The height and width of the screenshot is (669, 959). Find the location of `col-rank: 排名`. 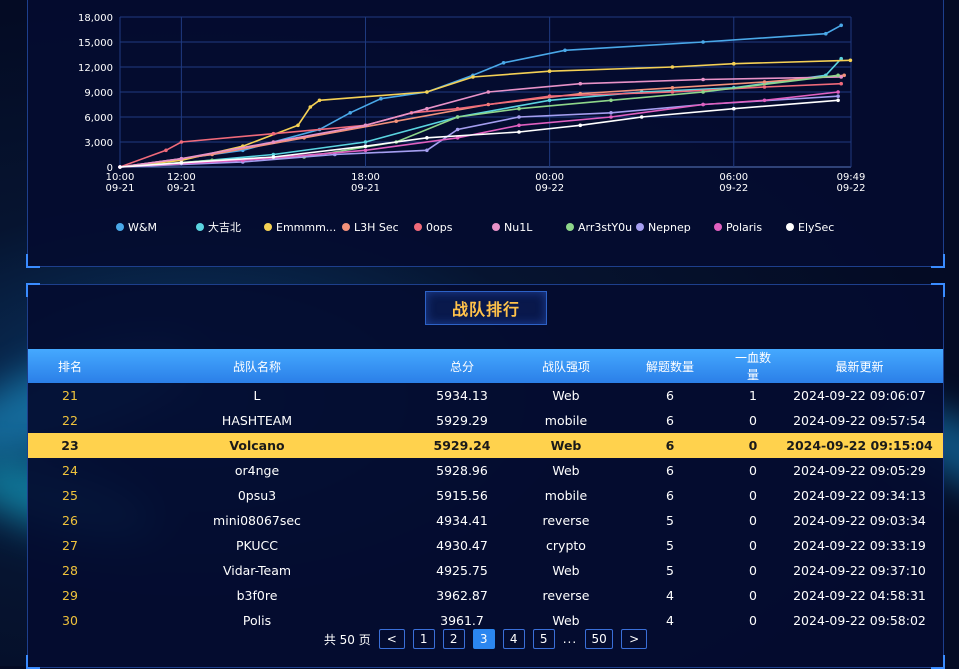

col-rank: 排名 is located at coordinates (69, 366).